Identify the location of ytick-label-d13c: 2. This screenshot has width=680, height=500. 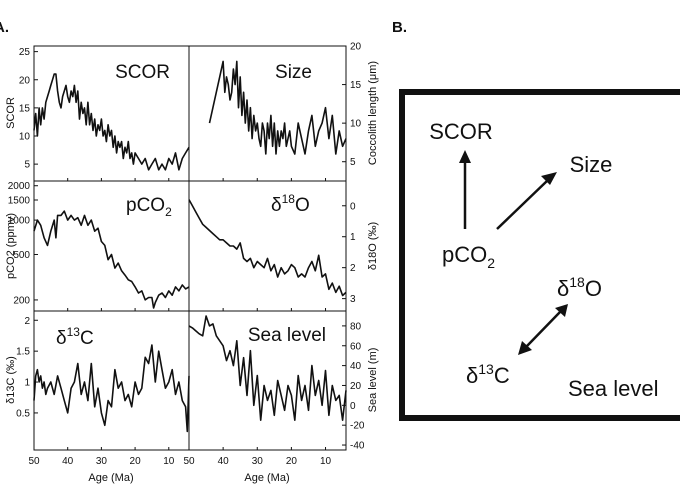
(27, 321).